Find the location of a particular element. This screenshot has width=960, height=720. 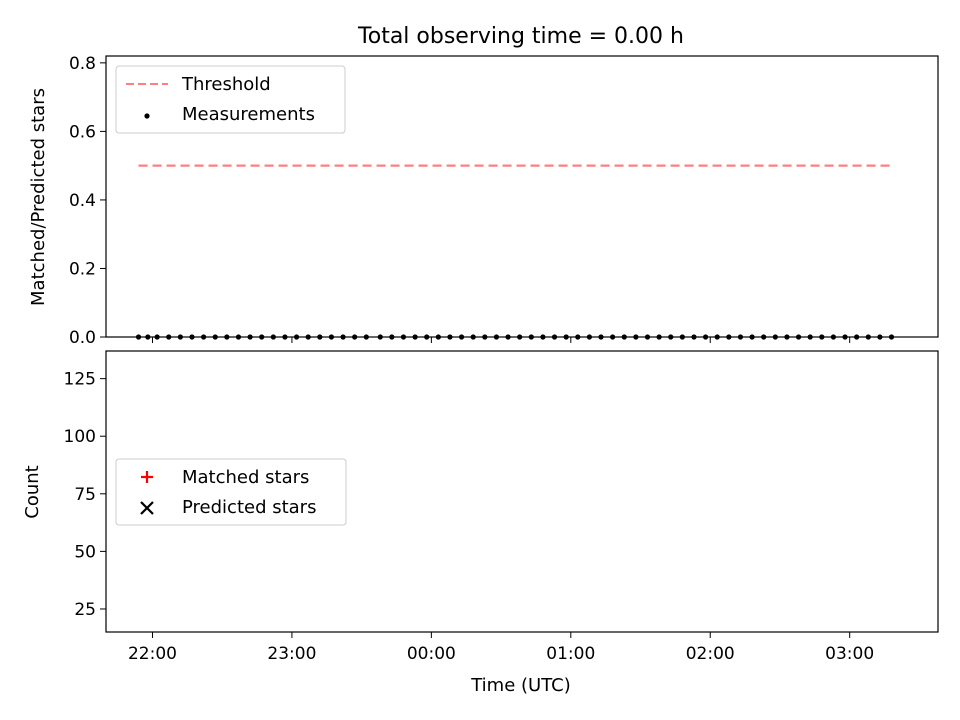

bottom-x-ticks: 22:00 23:00 00:00 01:00 02:00 03:00 is located at coordinates (501, 648).